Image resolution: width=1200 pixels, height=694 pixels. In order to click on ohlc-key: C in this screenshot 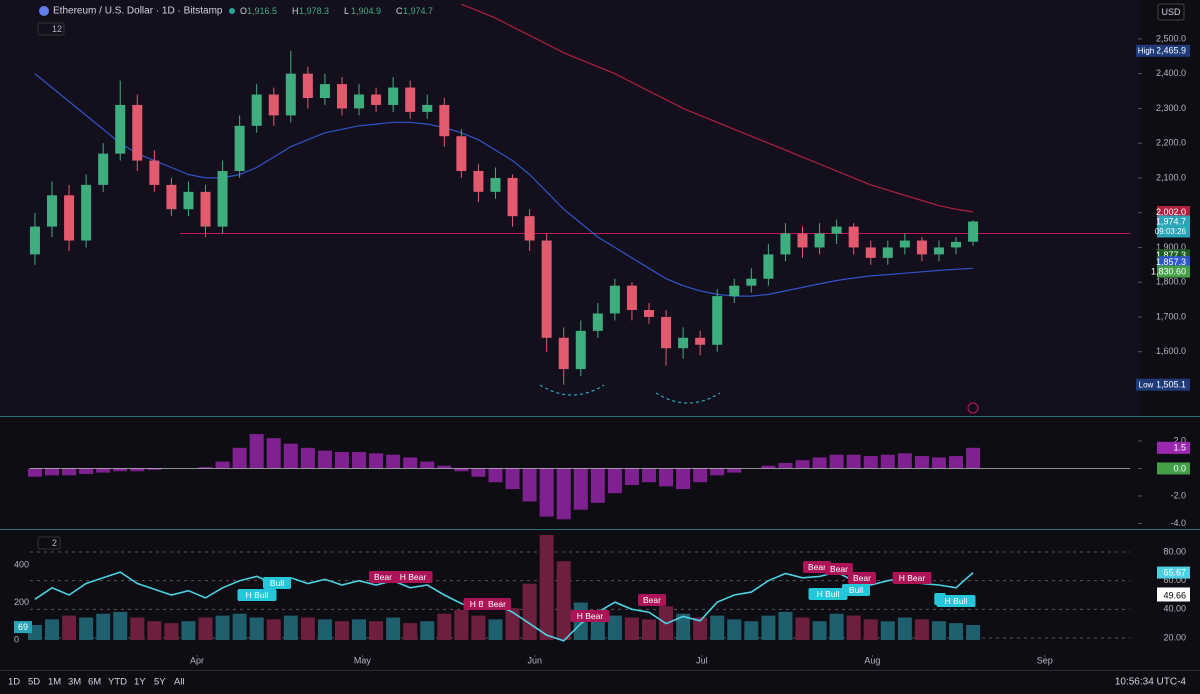, I will do `click(399, 11)`.